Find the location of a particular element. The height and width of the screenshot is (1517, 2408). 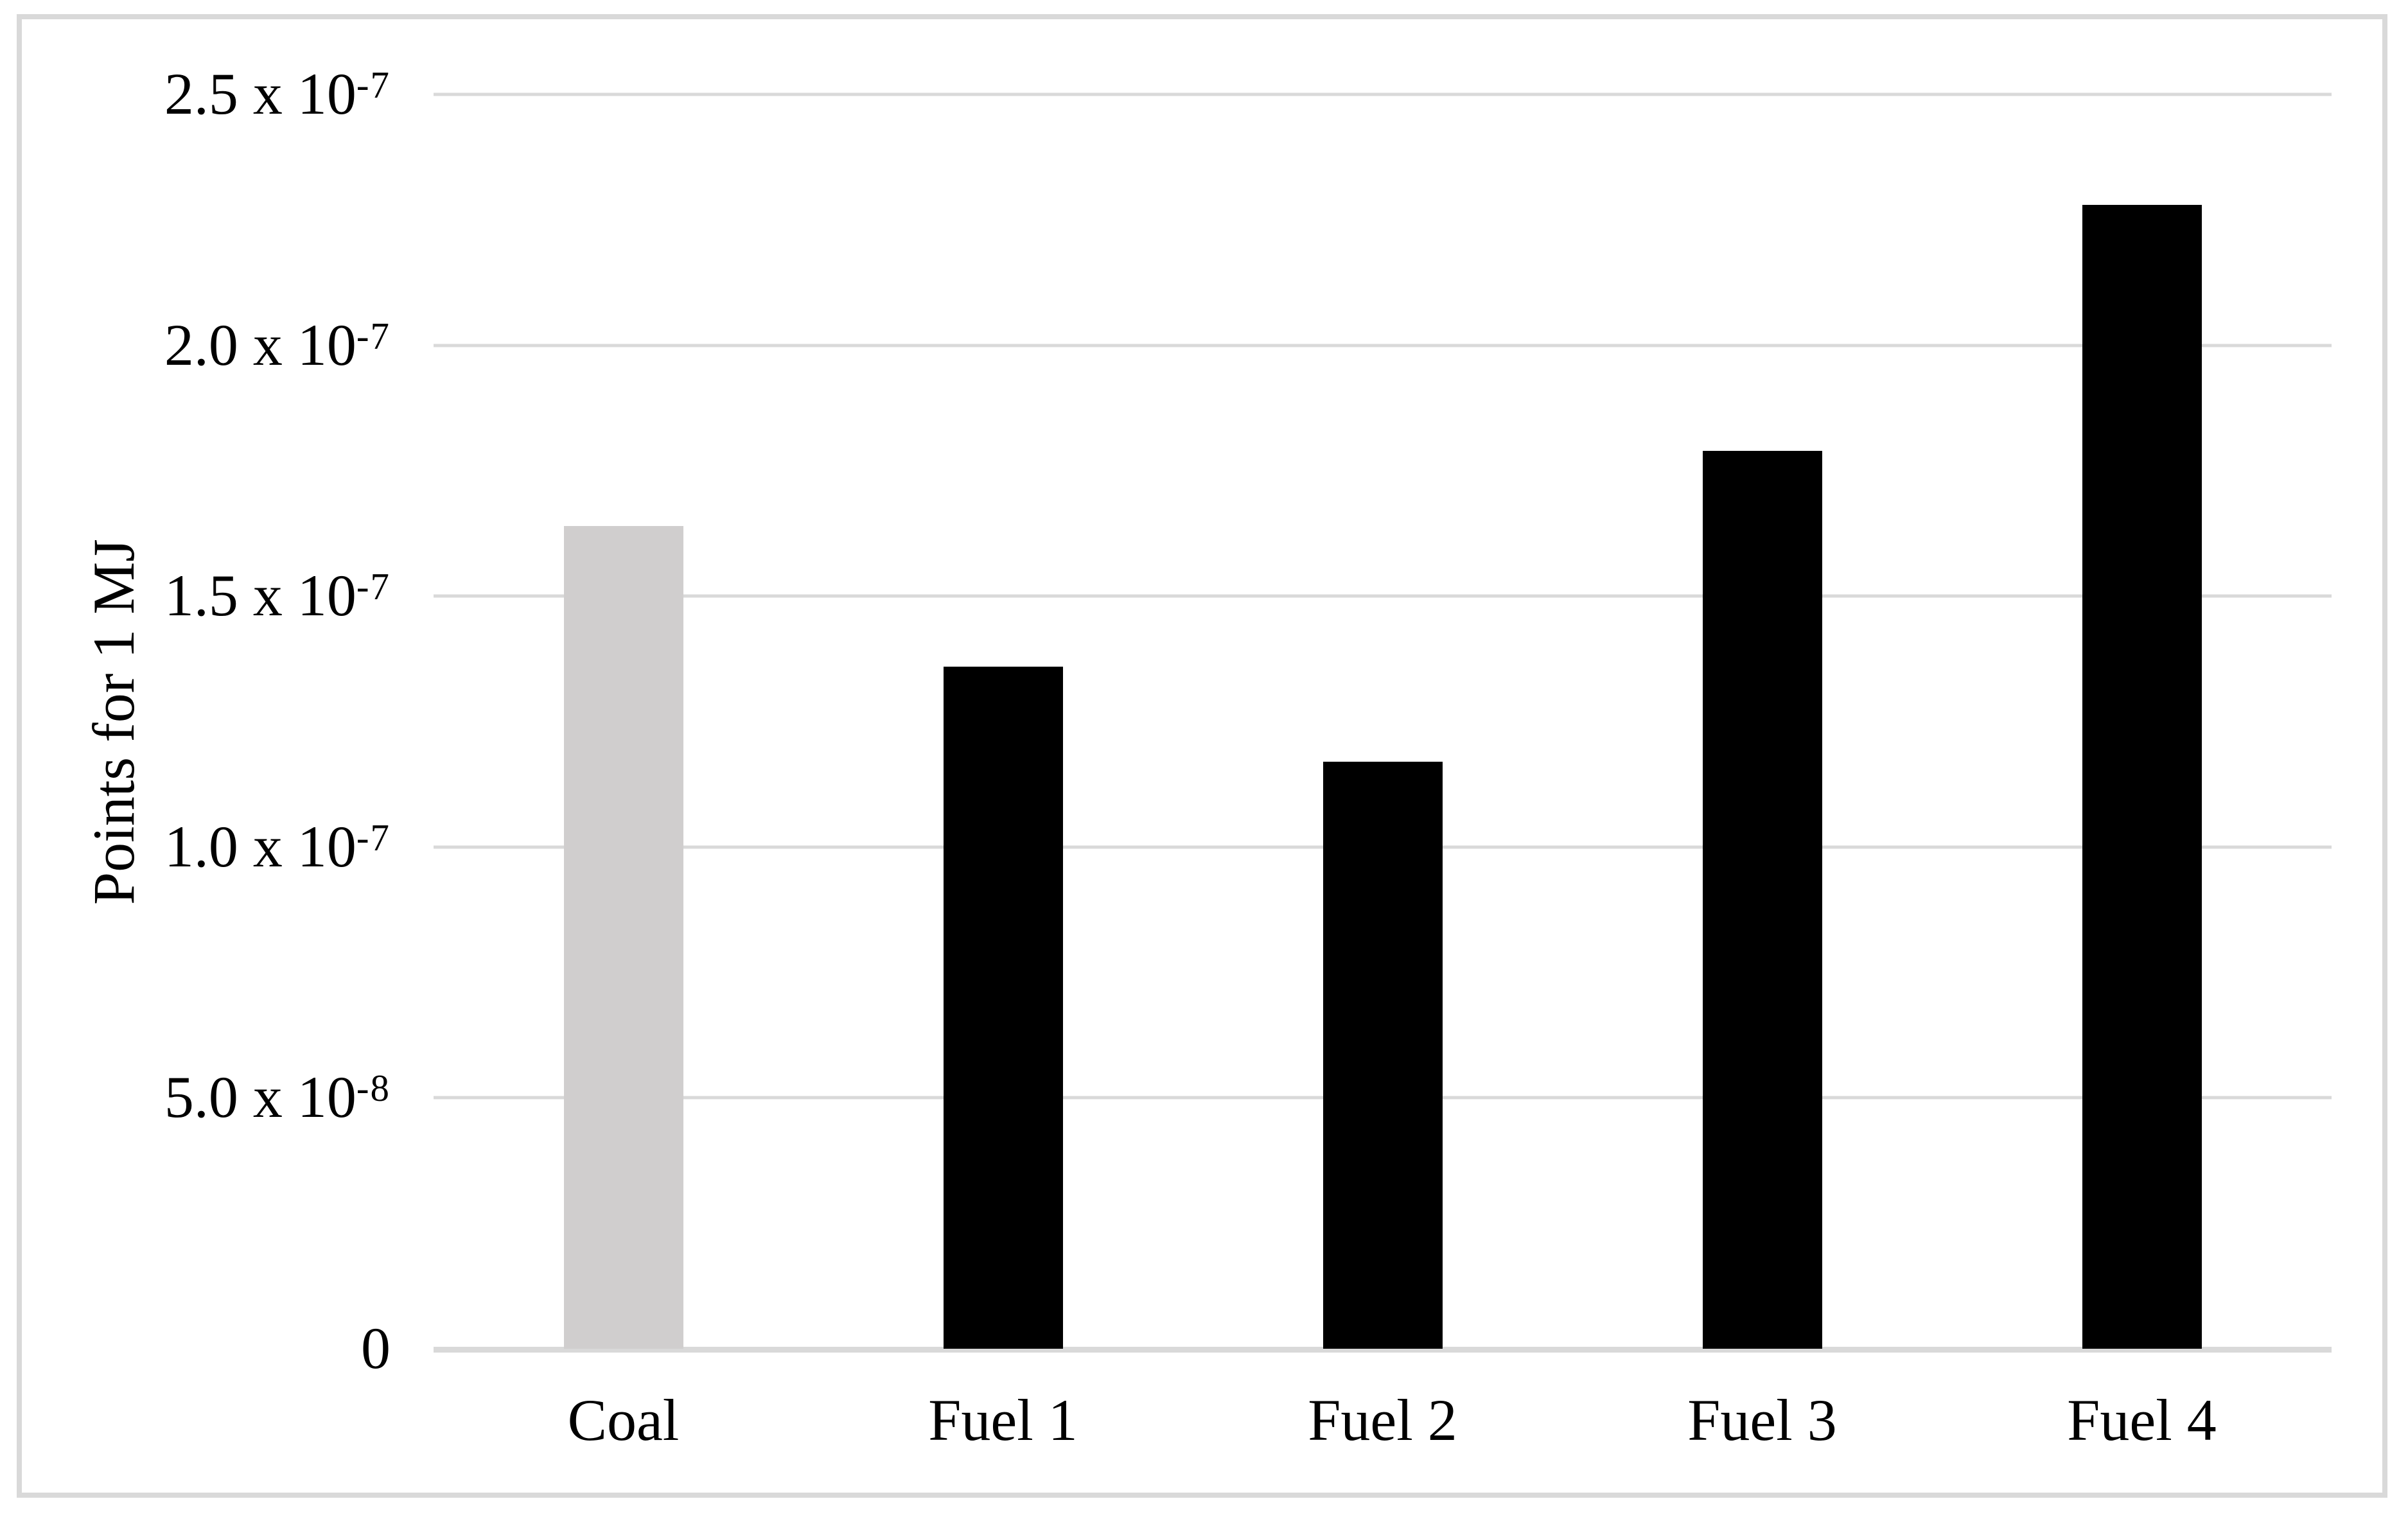

y-tick-exponent: -8 is located at coordinates (373, 1088).